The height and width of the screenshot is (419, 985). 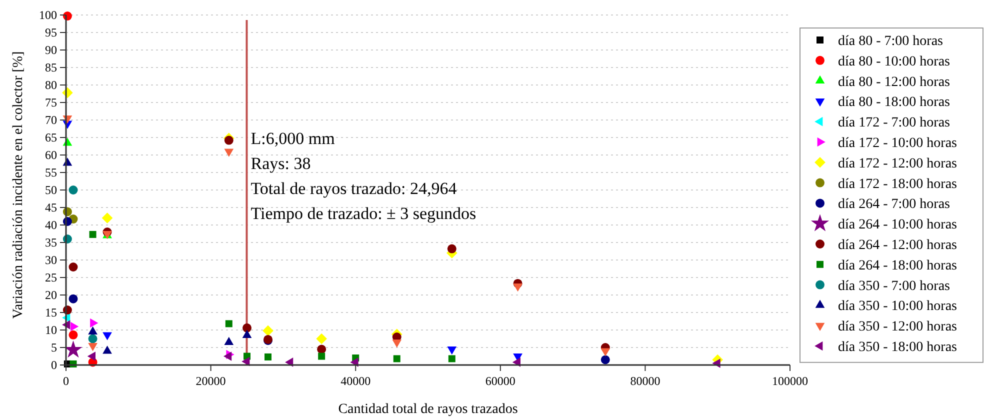 I want to click on y-tick-label: 100, so click(x=48, y=15).